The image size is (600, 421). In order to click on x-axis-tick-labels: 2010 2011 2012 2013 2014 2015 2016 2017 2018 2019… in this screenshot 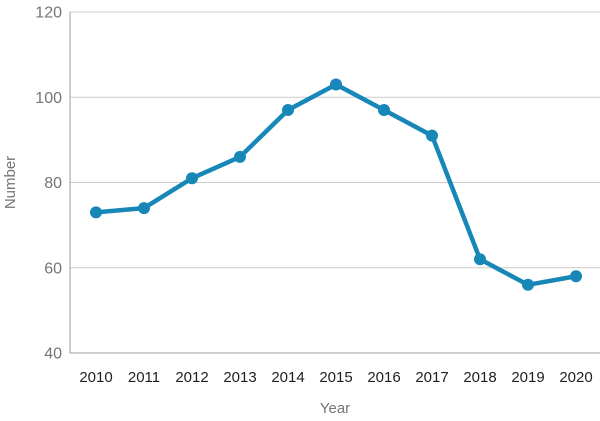, I will do `click(335, 377)`.